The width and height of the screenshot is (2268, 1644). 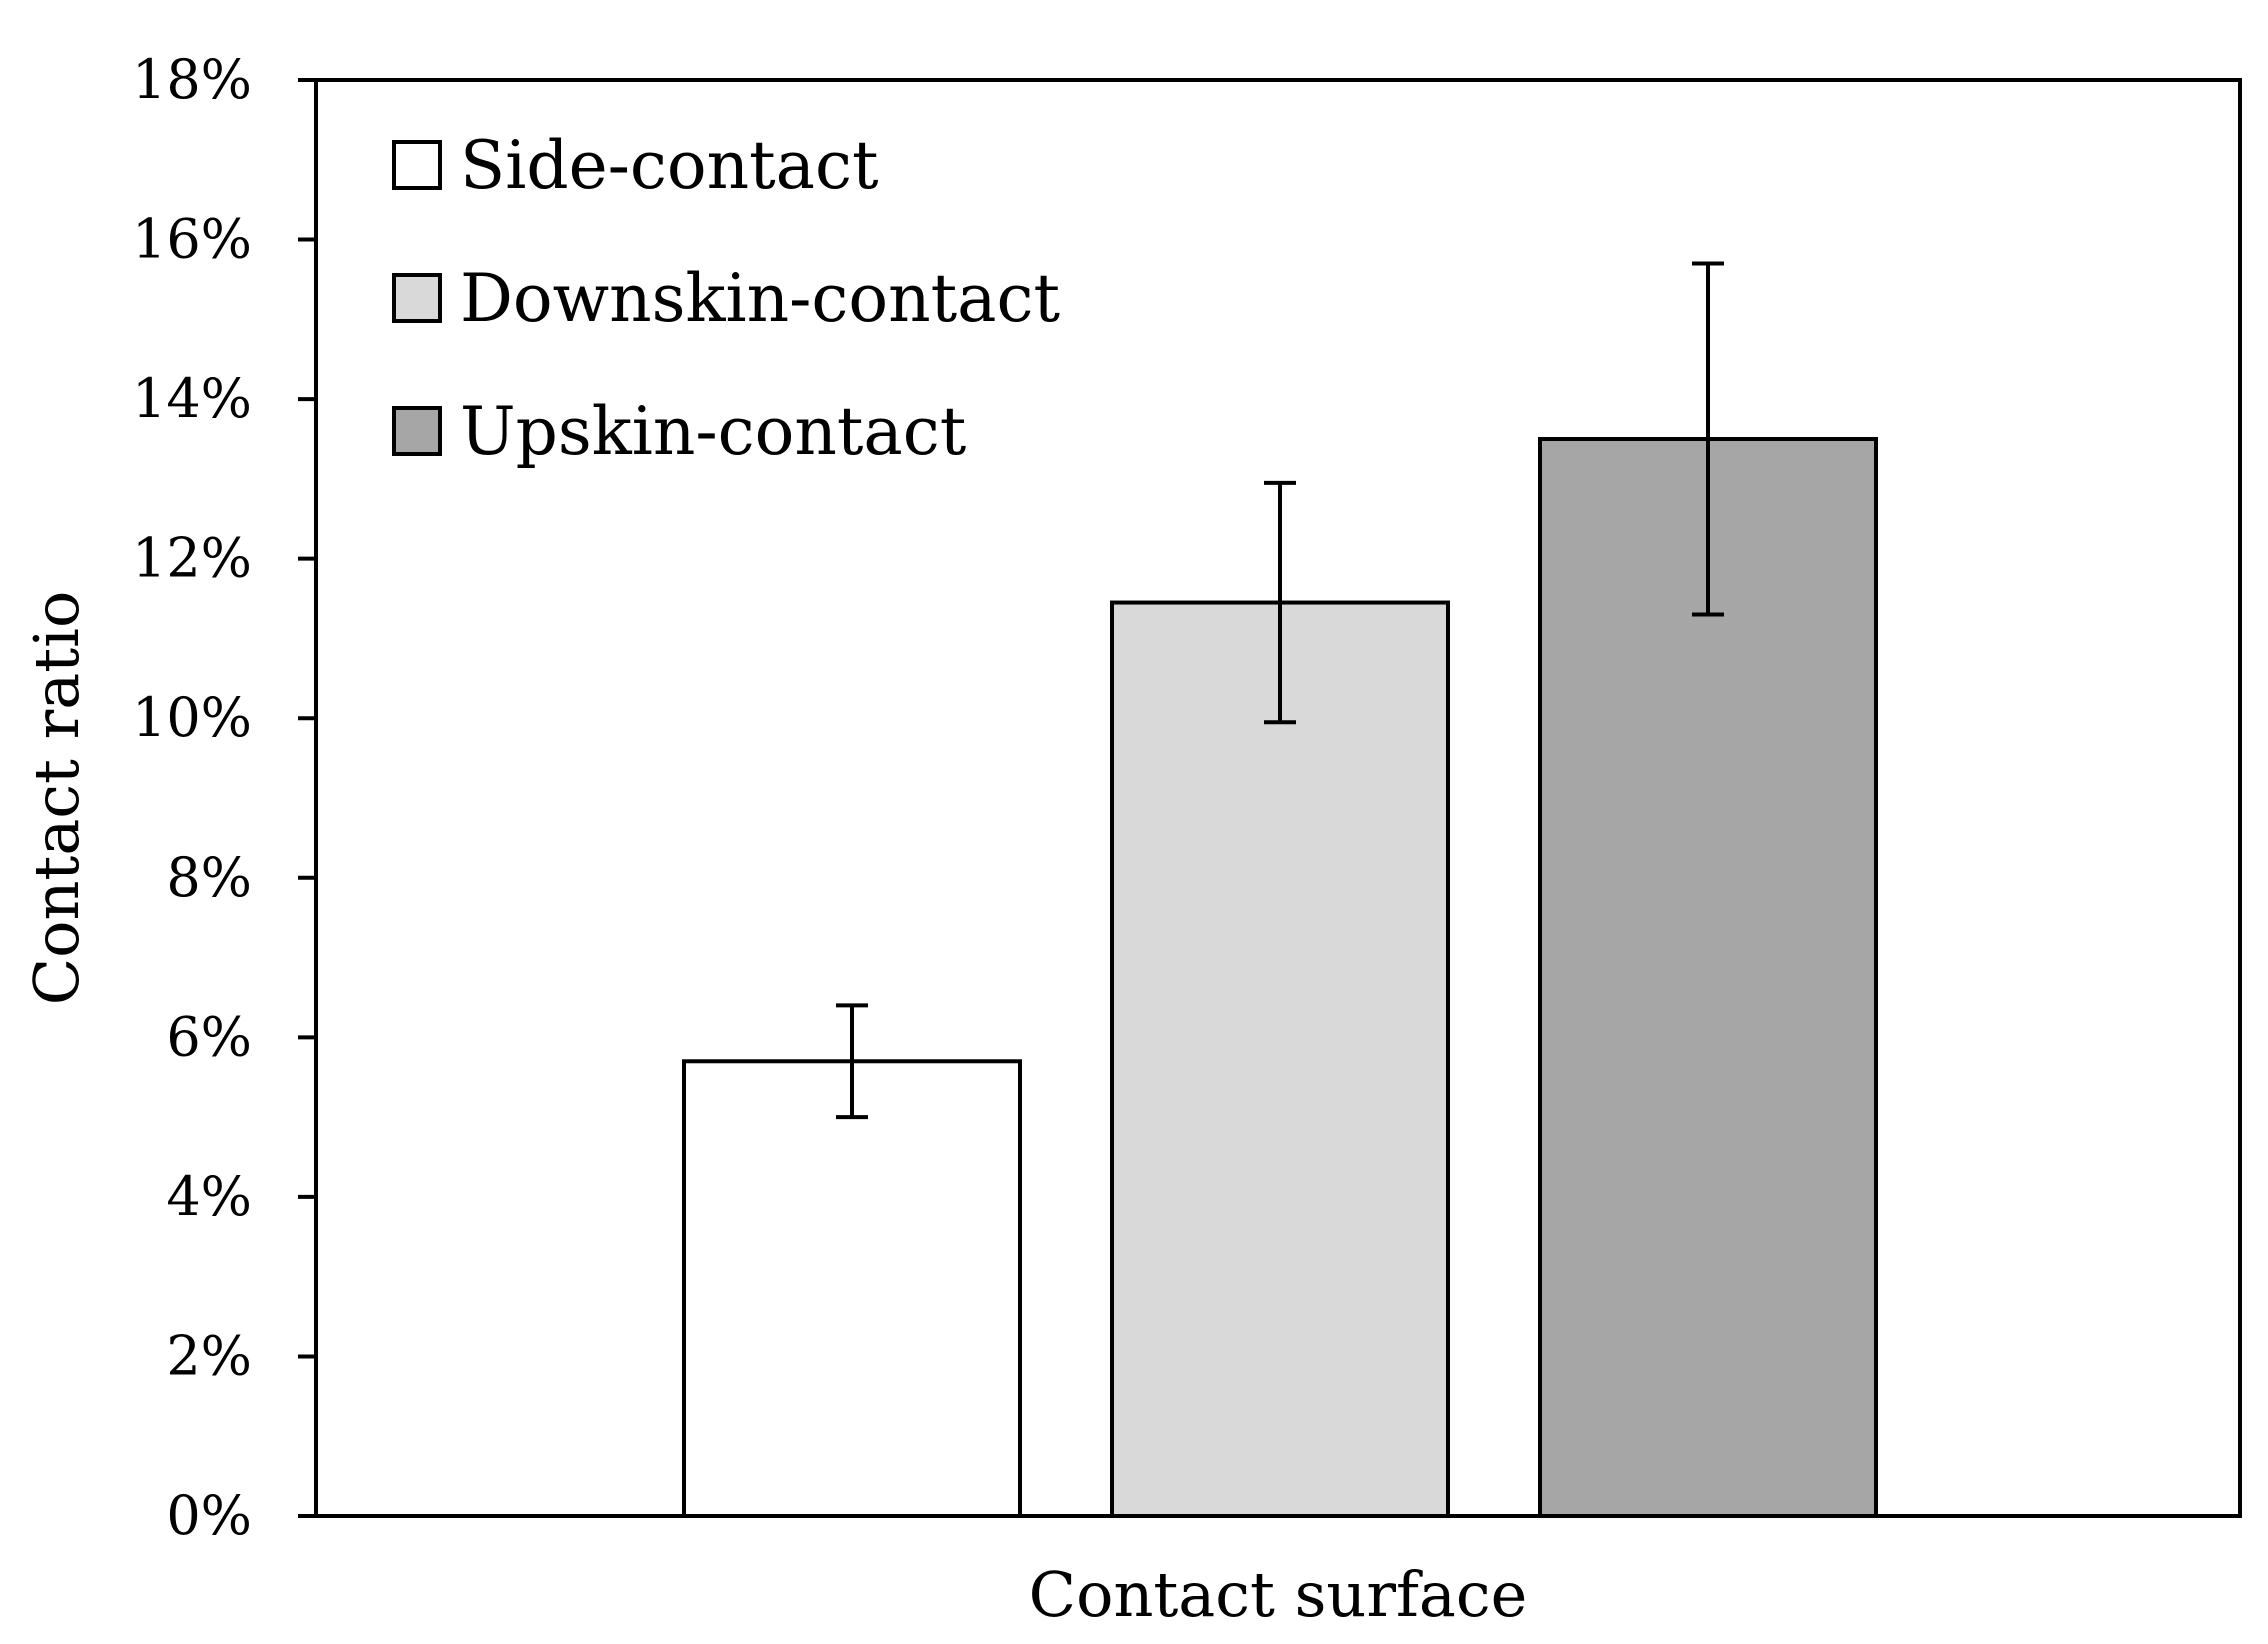 What do you see at coordinates (760, 298) in the screenshot?
I see `legend-label: Downskin-contact` at bounding box center [760, 298].